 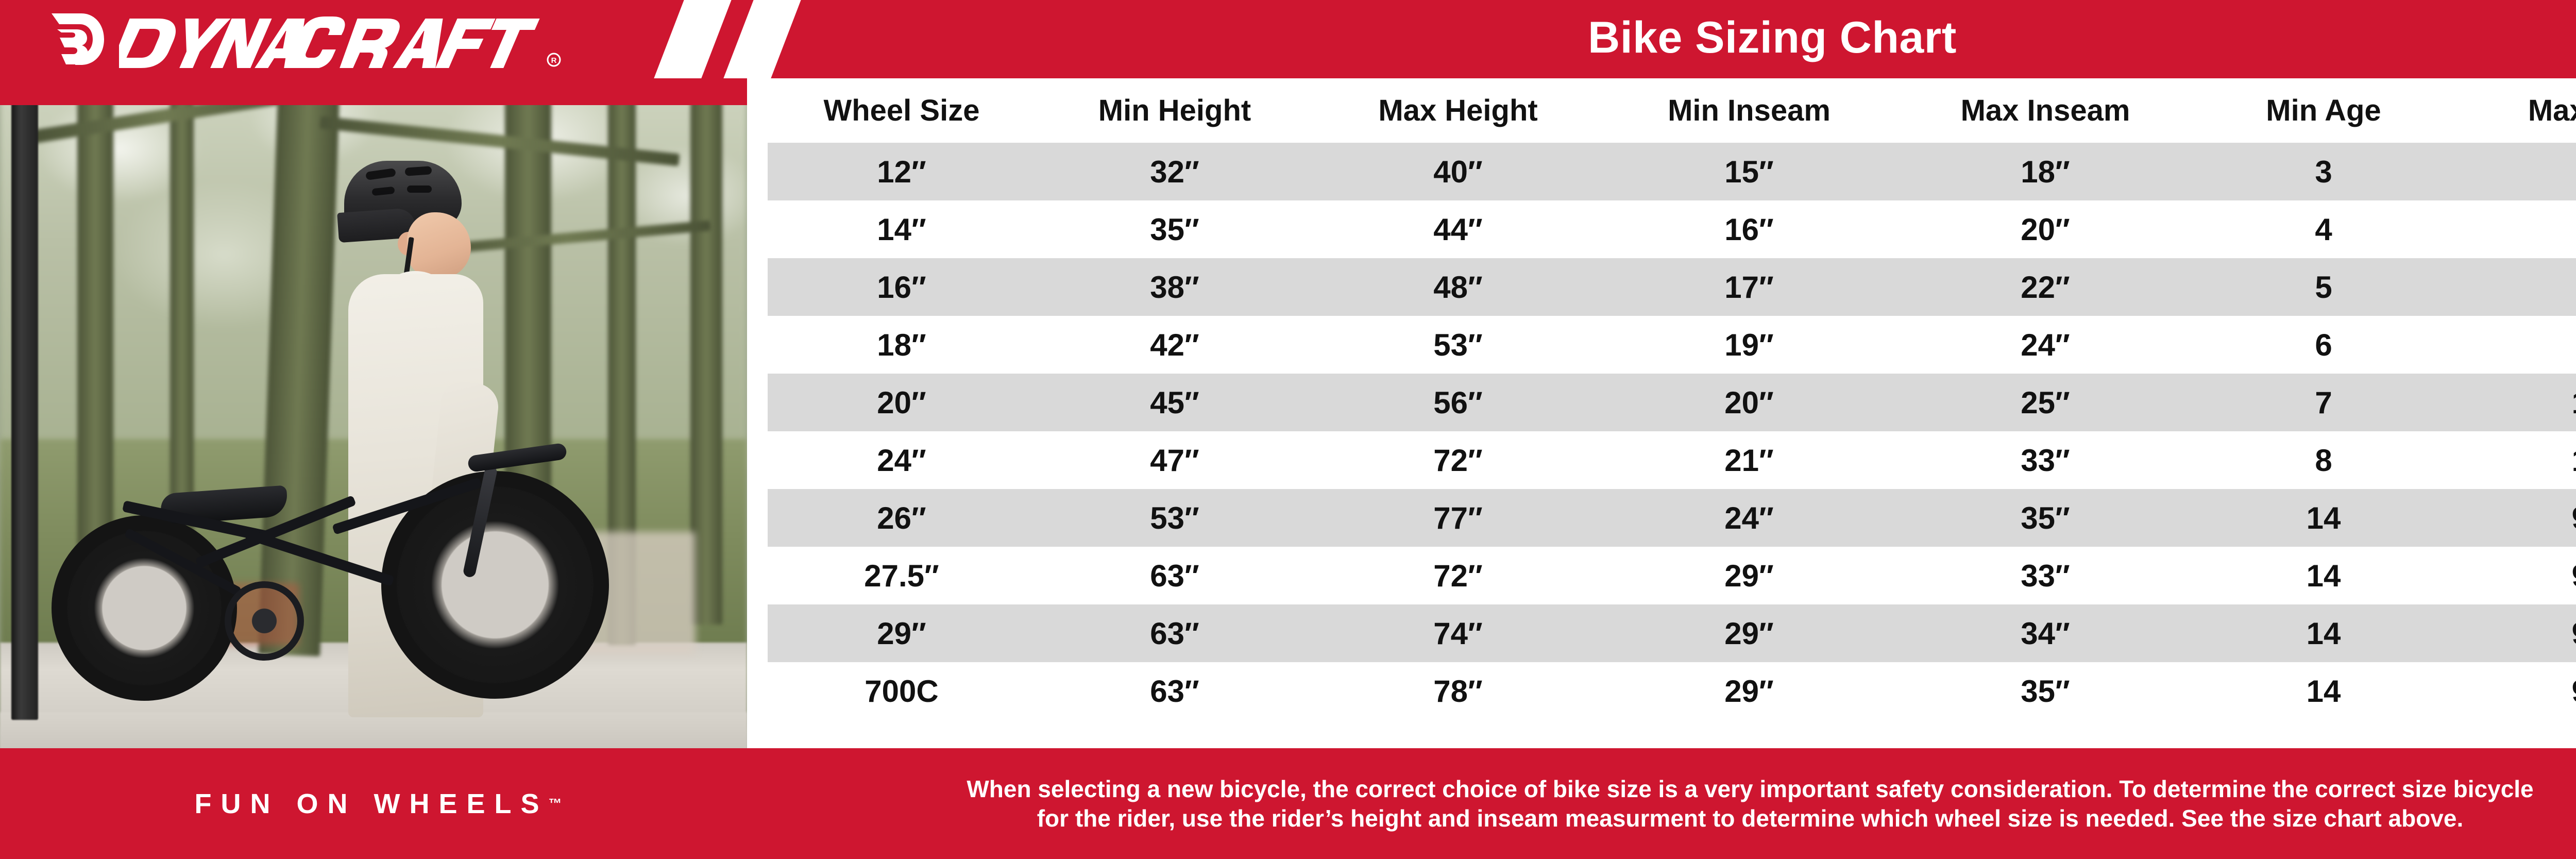 I want to click on cell-max-height: 40″, so click(x=1458, y=171).